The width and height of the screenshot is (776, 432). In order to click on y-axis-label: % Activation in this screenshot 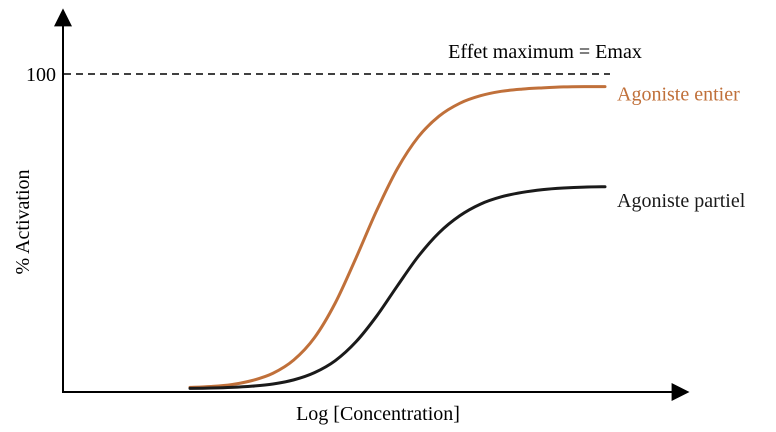, I will do `click(23, 222)`.